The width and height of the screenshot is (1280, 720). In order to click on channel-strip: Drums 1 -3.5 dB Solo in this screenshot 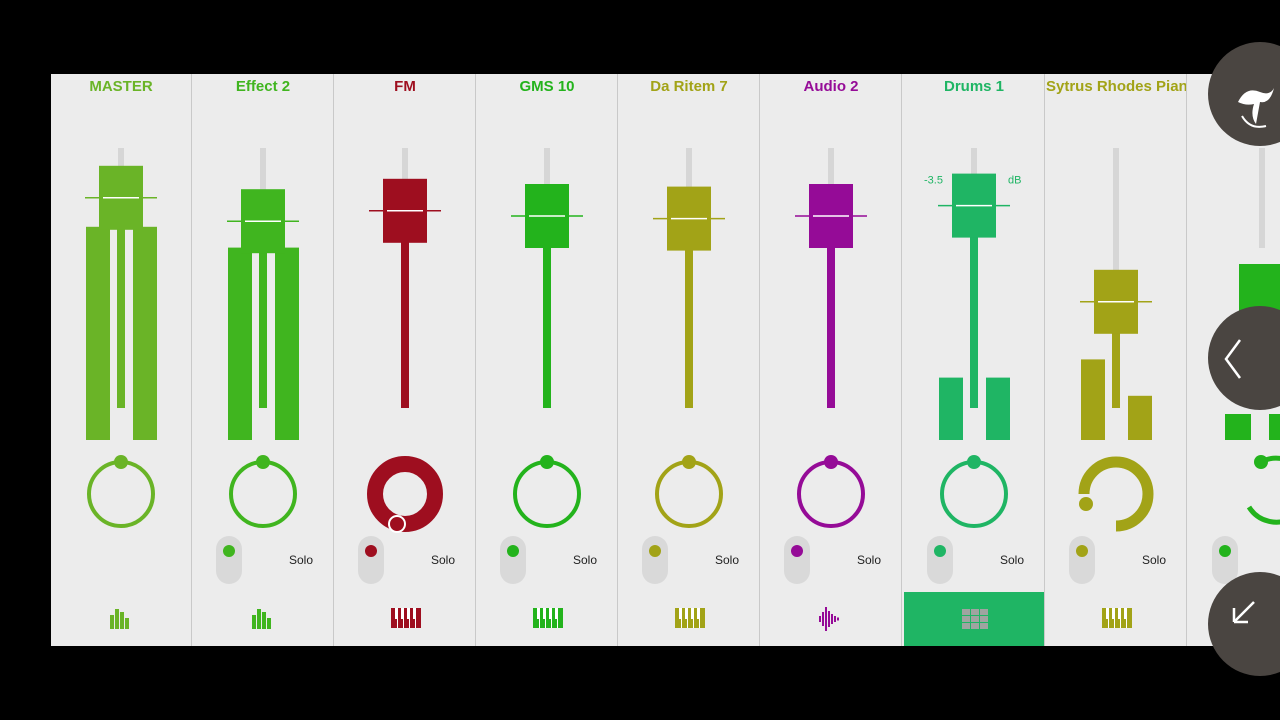, I will do `click(974, 360)`.